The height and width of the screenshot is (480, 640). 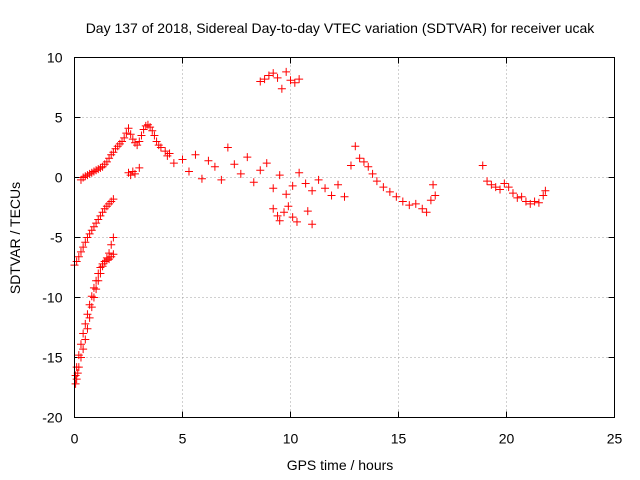 What do you see at coordinates (55, 58) in the screenshot?
I see `y-tick-label: 10` at bounding box center [55, 58].